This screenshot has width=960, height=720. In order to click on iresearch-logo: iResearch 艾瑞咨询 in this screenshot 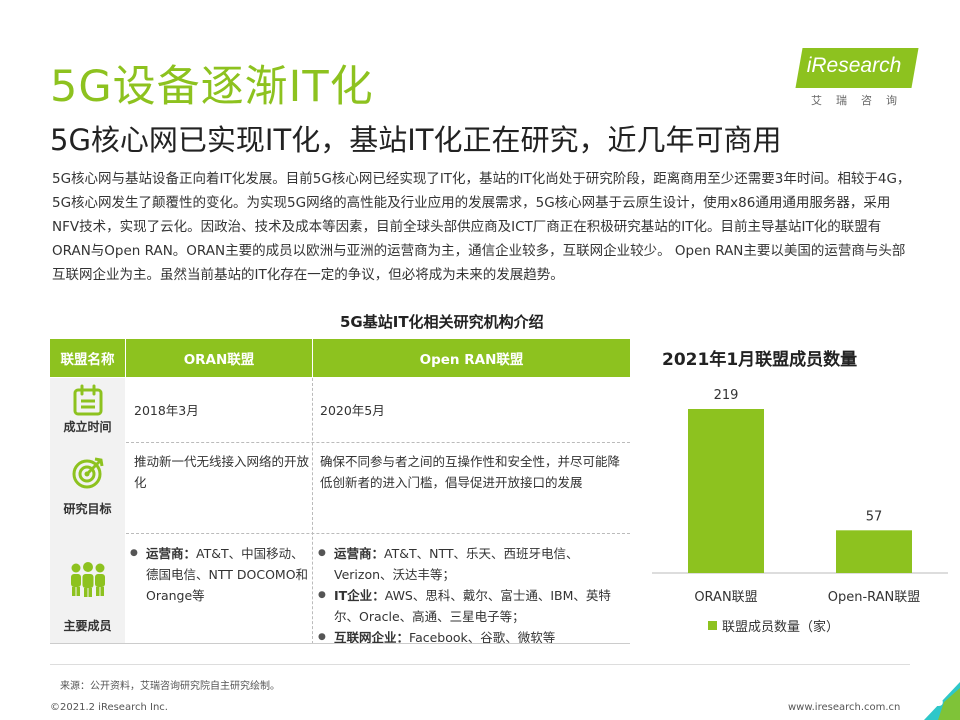, I will do `click(854, 79)`.